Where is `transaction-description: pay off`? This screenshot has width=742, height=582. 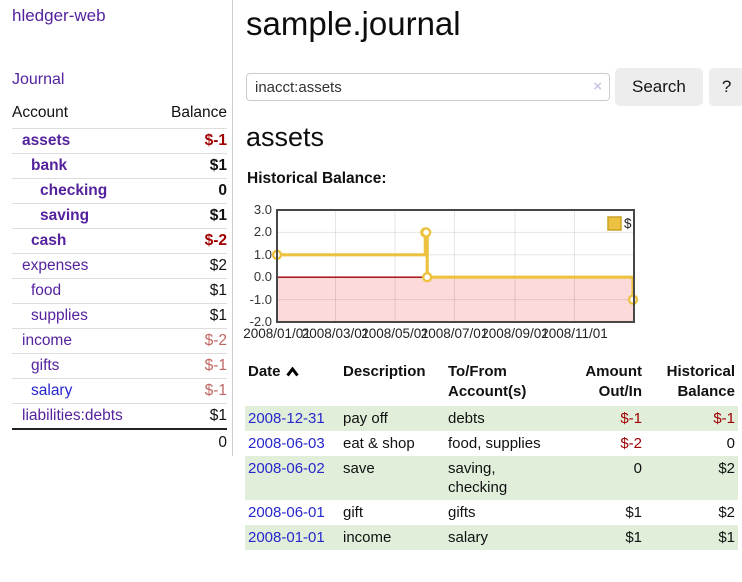 transaction-description: pay off is located at coordinates (365, 418).